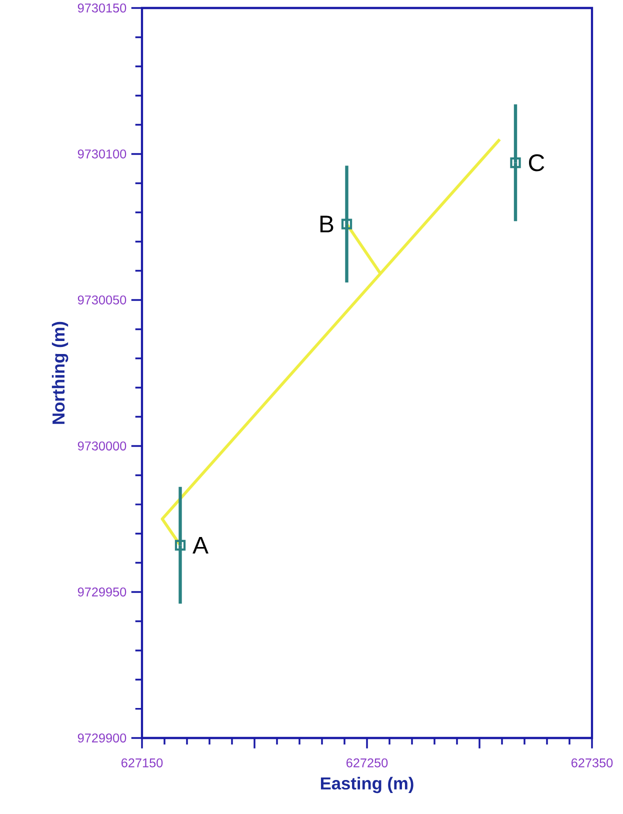  I want to click on y-tick-label: 9730100, so click(102, 153).